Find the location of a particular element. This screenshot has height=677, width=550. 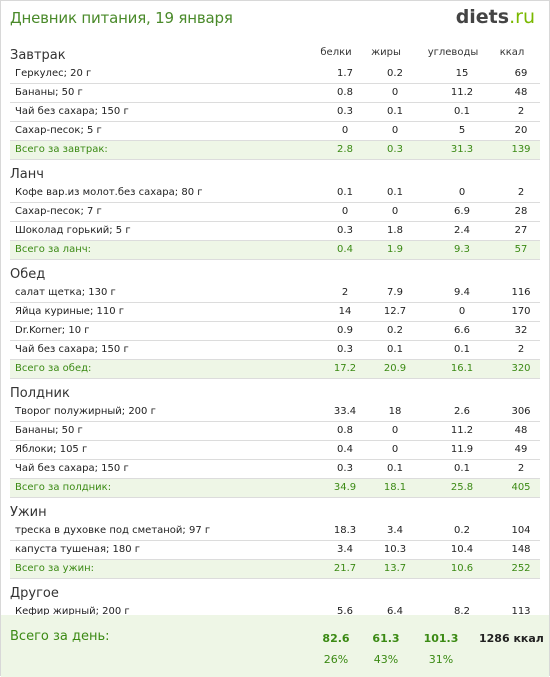

protein-value: 34.9 is located at coordinates (345, 487).